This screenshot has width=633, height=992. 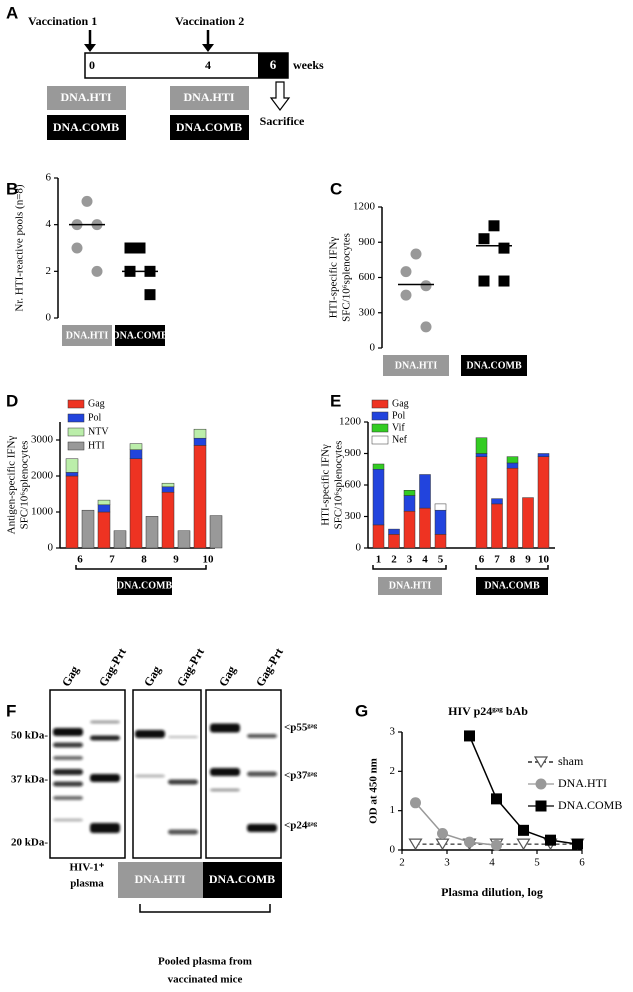 What do you see at coordinates (336, 188) in the screenshot?
I see `panel-label: C` at bounding box center [336, 188].